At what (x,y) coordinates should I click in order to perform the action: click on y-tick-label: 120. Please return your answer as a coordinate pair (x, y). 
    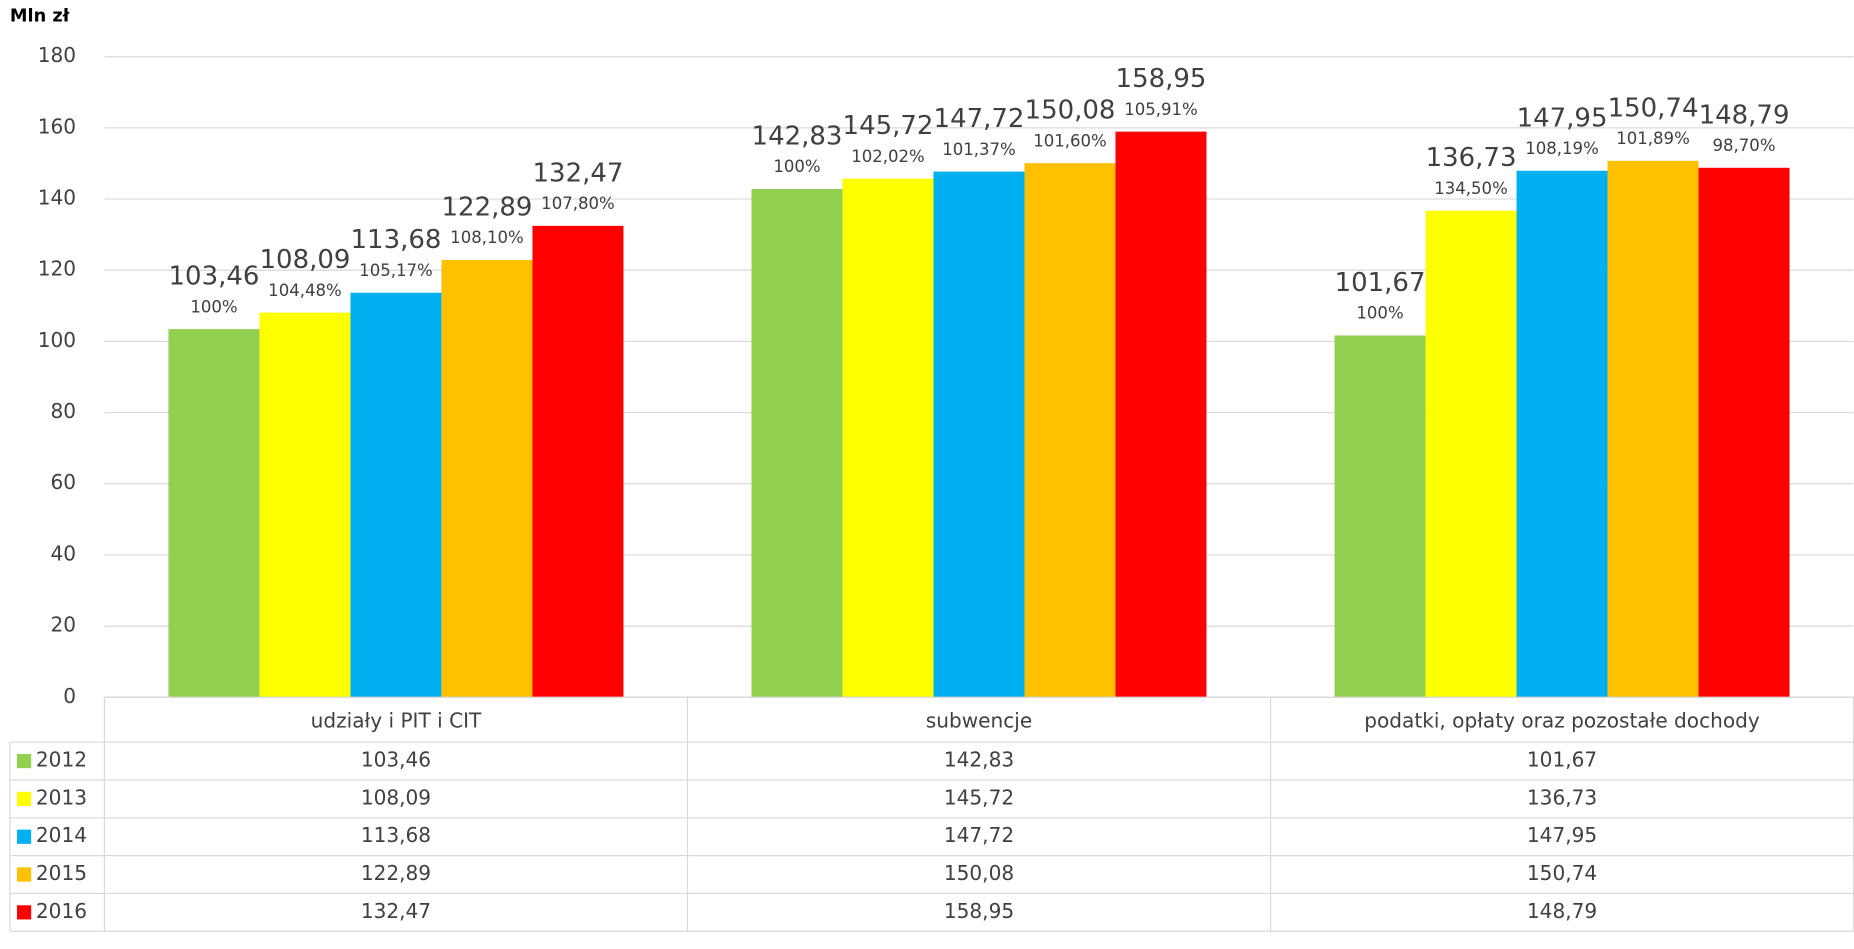
    Looking at the image, I should click on (57, 269).